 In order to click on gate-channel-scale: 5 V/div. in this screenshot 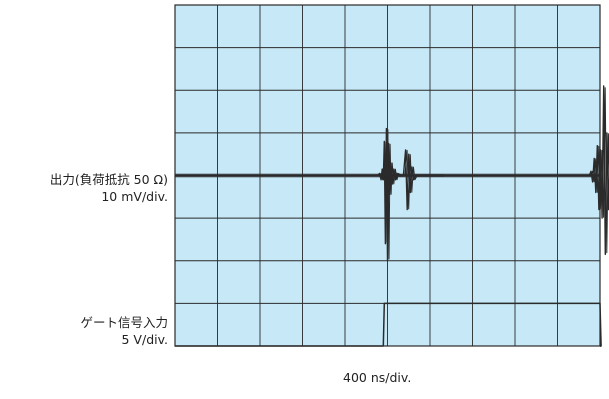, I will do `click(145, 339)`.